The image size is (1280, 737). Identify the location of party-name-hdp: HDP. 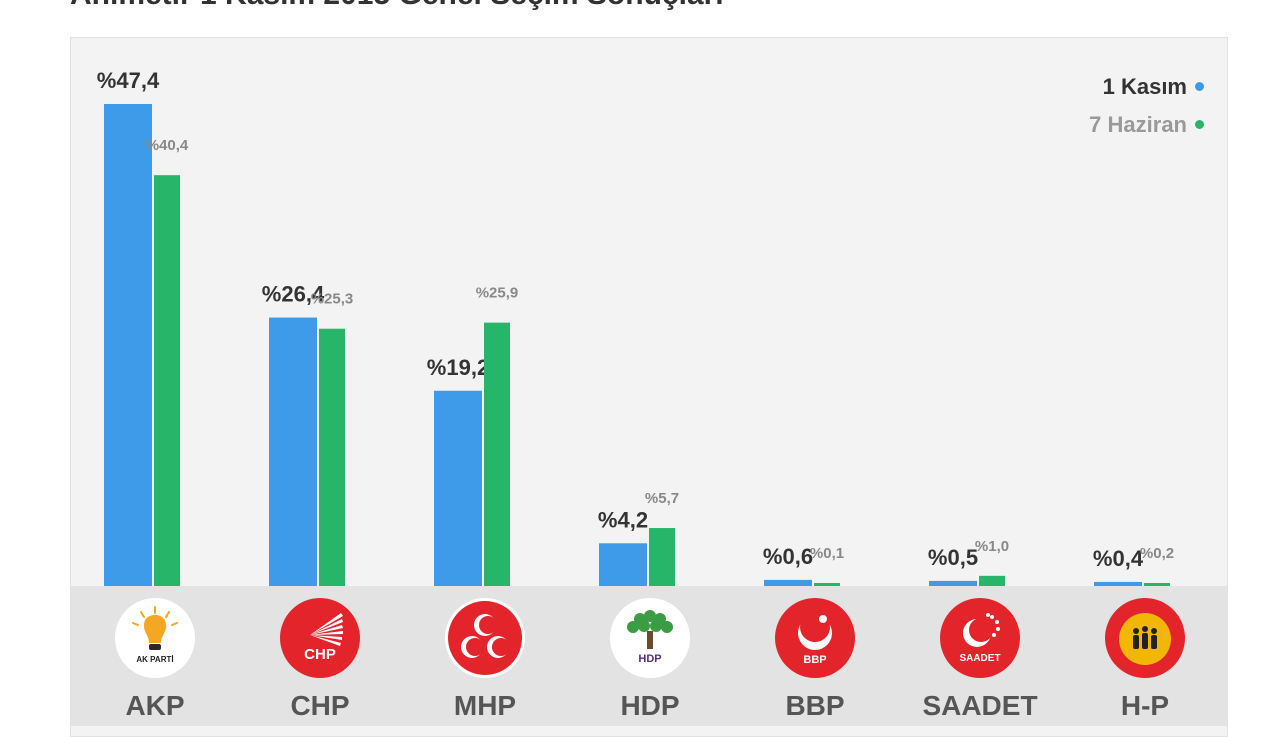
(650, 705).